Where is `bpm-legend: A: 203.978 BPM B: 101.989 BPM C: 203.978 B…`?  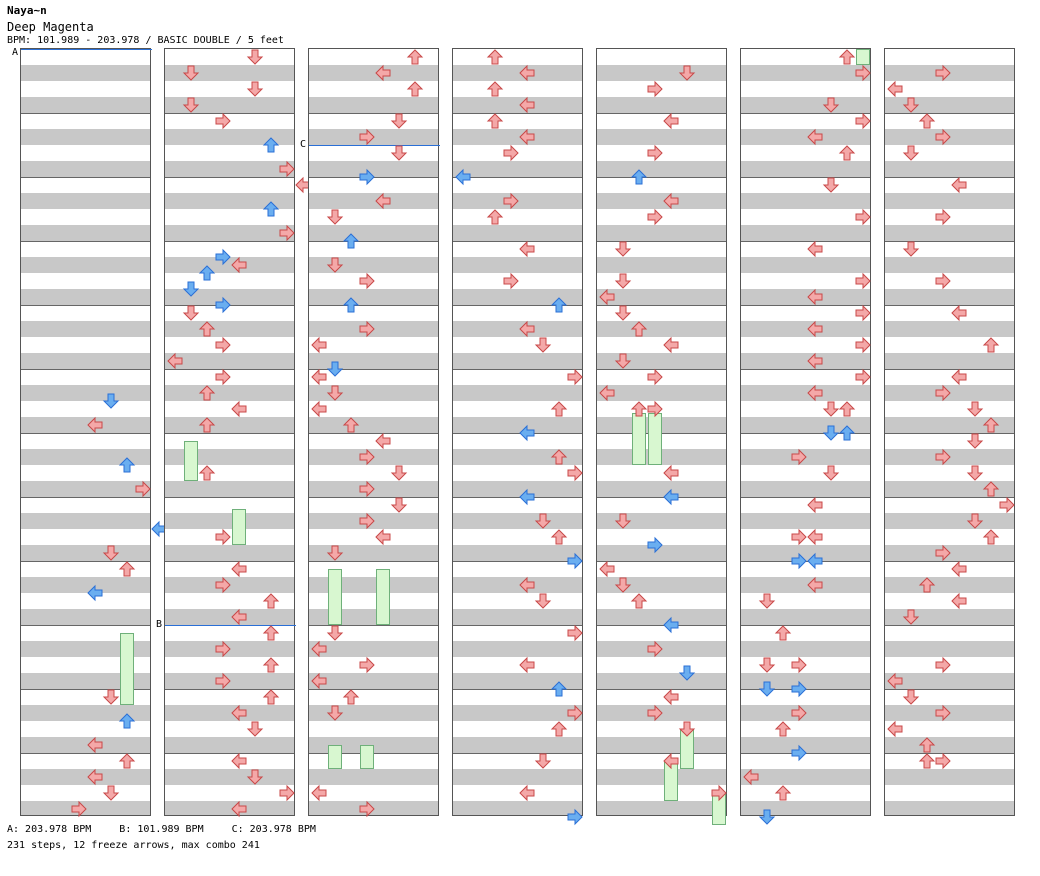
bpm-legend: A: 203.978 BPM B: 101.989 BPM C: 203.978 B… is located at coordinates (175, 829).